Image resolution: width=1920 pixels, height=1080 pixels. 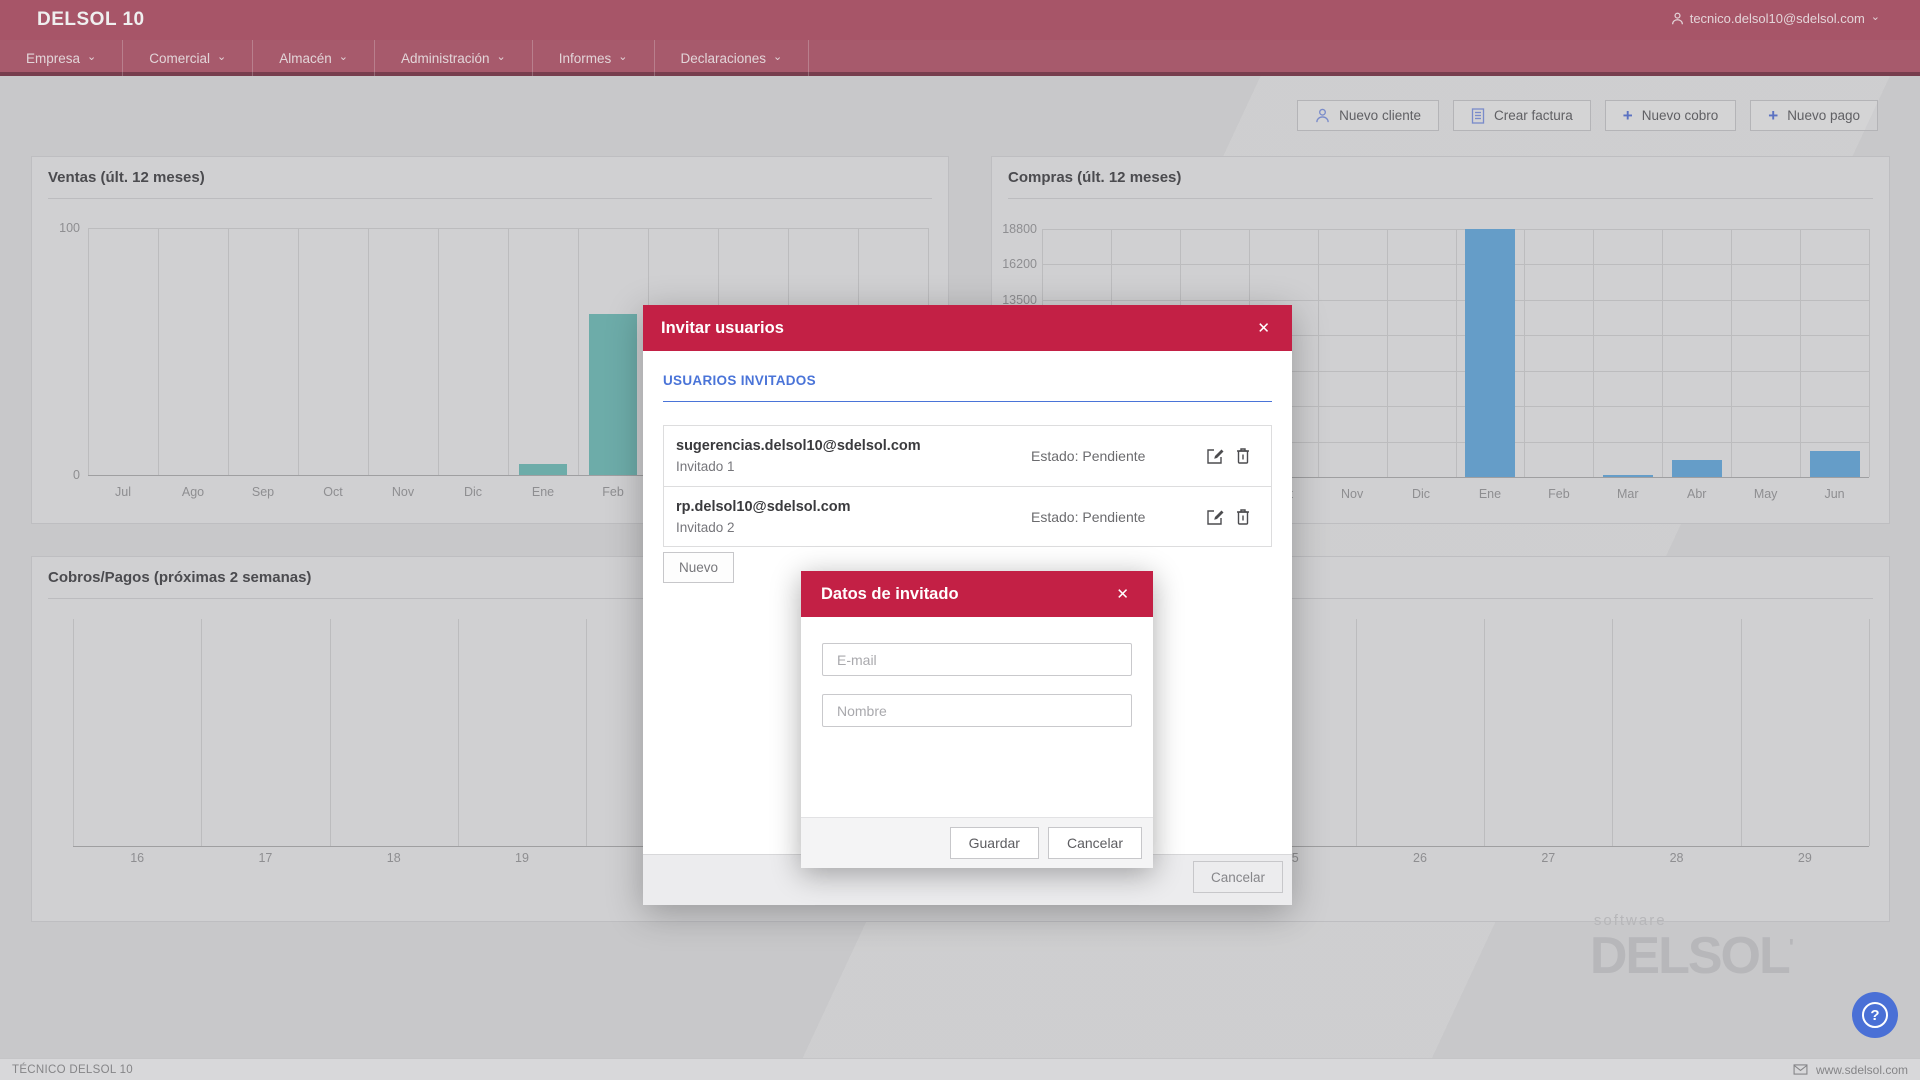 I want to click on user-row-email: sugerencias.delsol10@sdelsol.com, so click(x=798, y=446).